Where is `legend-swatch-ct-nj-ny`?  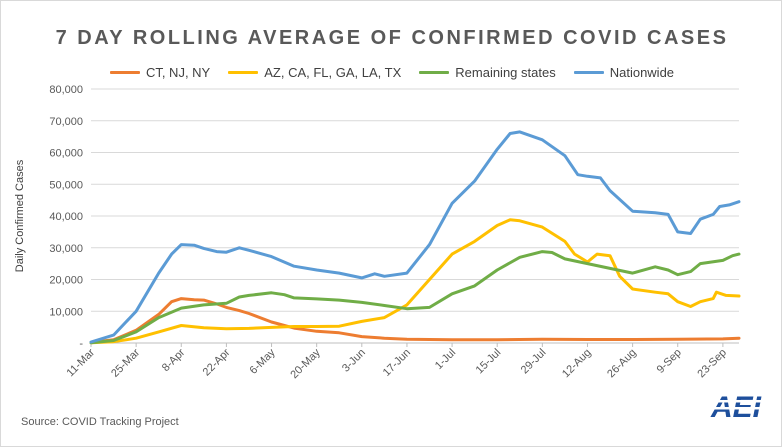 legend-swatch-ct-nj-ny is located at coordinates (124, 72).